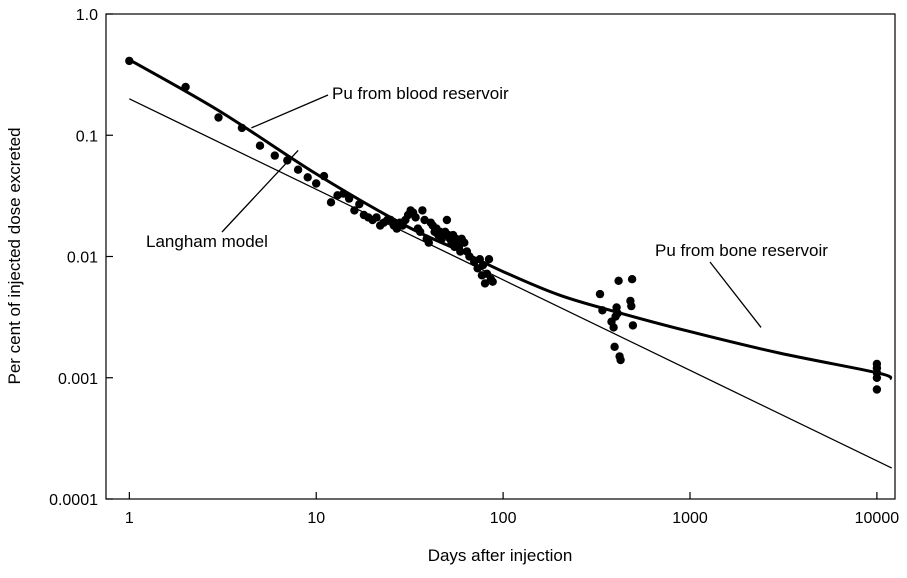 The height and width of the screenshot is (578, 907). Describe the element at coordinates (78, 379) in the screenshot. I see `y-tick-label: 0.001` at that location.